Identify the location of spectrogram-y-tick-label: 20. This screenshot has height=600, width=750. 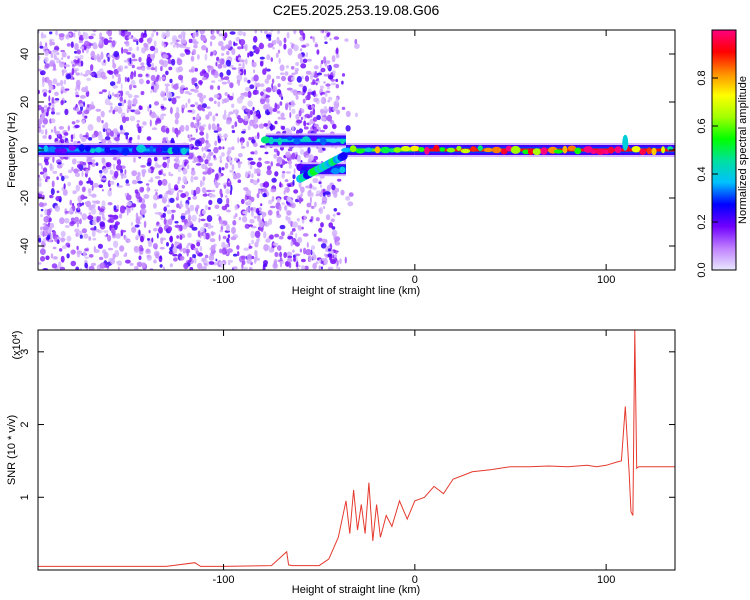
(25, 102).